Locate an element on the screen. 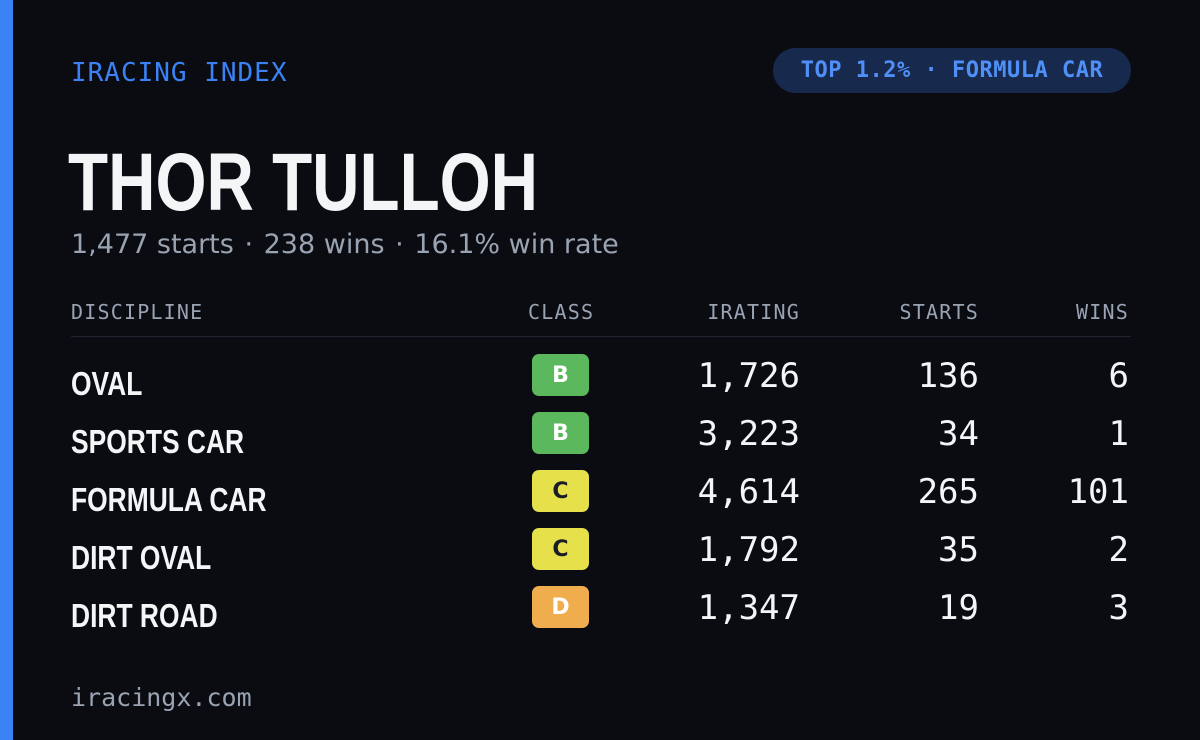 Image resolution: width=1200 pixels, height=740 pixels. rank-badge: TOP 1.2% · FORMULA CAR is located at coordinates (952, 70).